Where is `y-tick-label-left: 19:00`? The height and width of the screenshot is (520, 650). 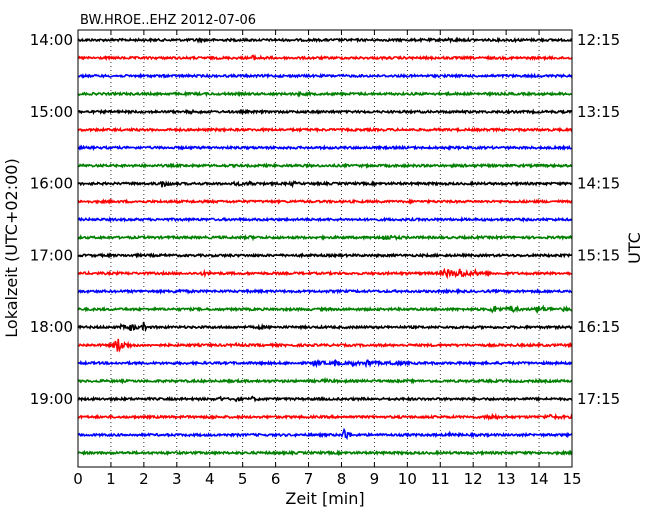
y-tick-label-left: 19:00 is located at coordinates (51, 399).